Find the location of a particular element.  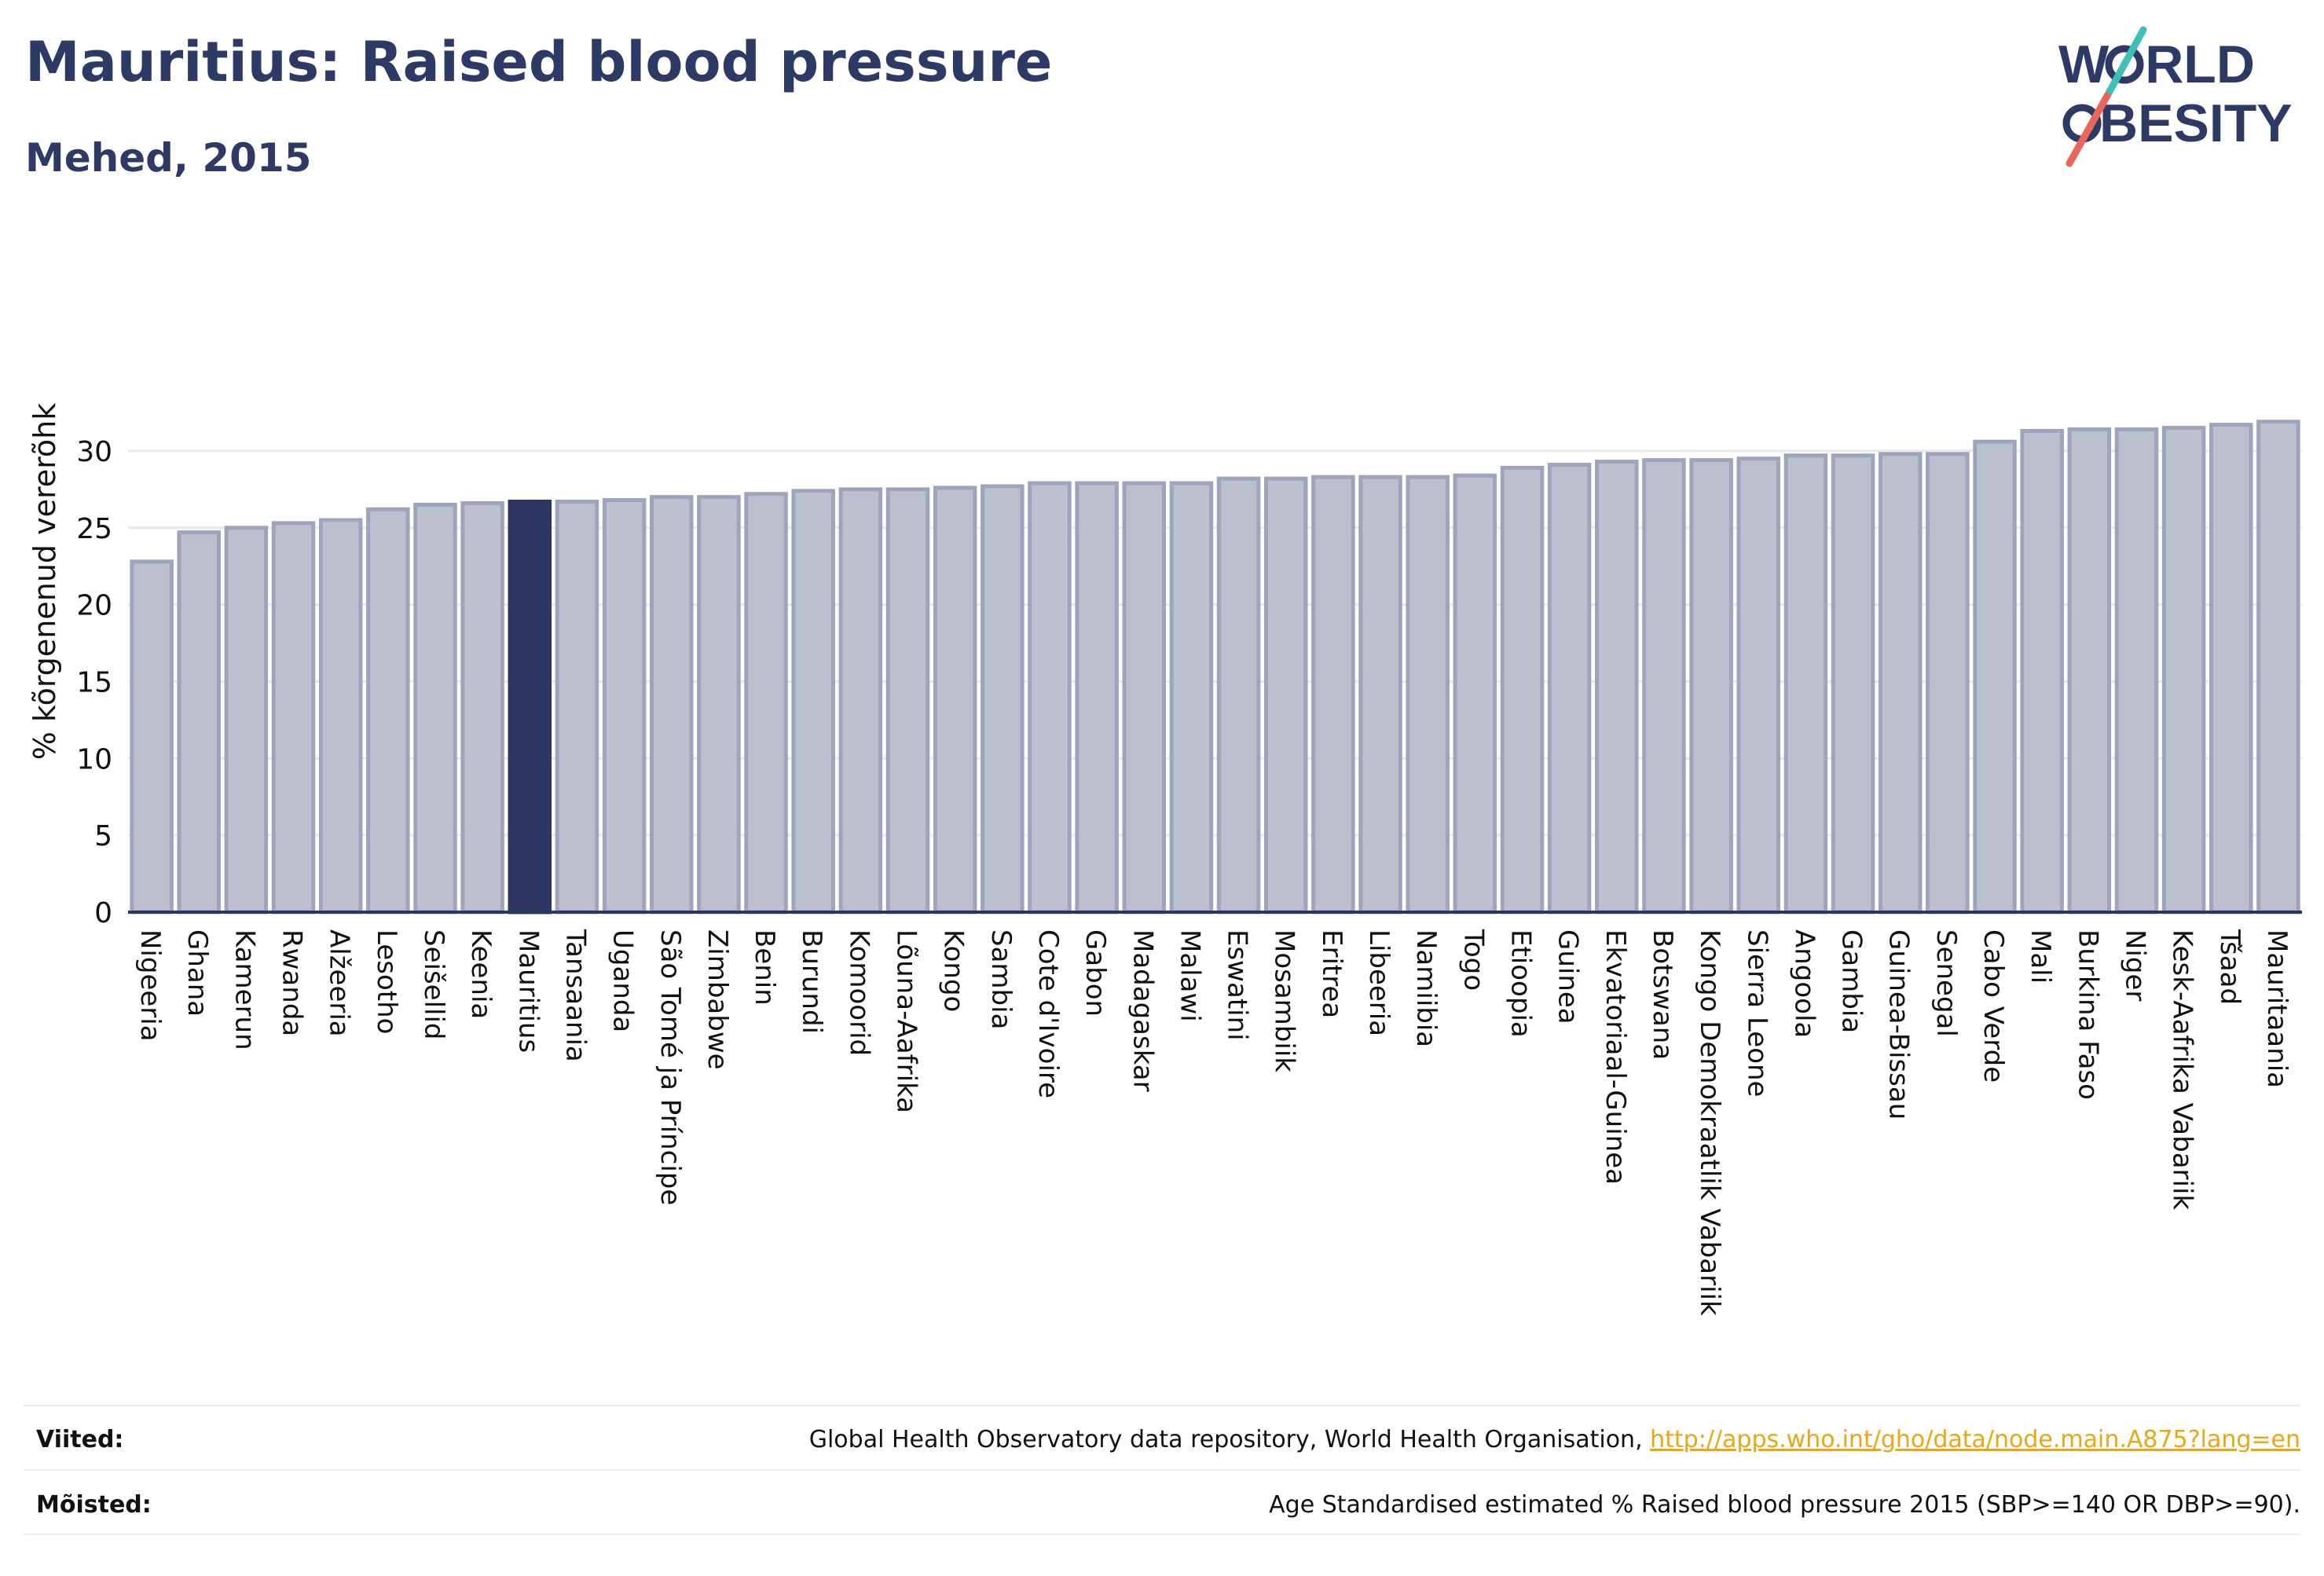

x-tick-label: Gambia is located at coordinates (1852, 981).